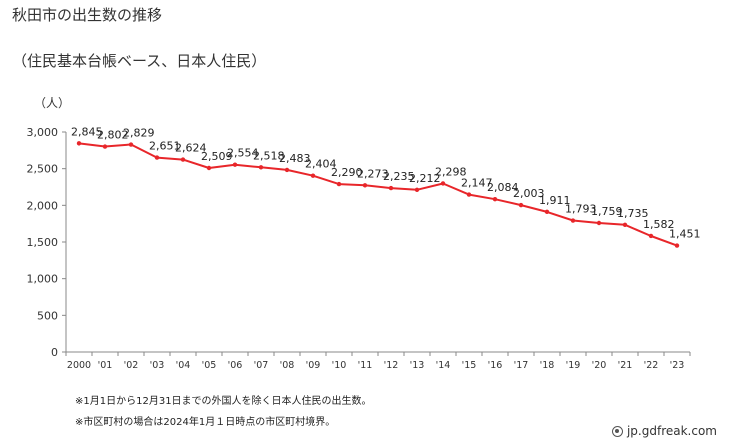 This screenshot has height=446, width=729. Describe the element at coordinates (261, 365) in the screenshot. I see `x-tick-label: '07` at that location.